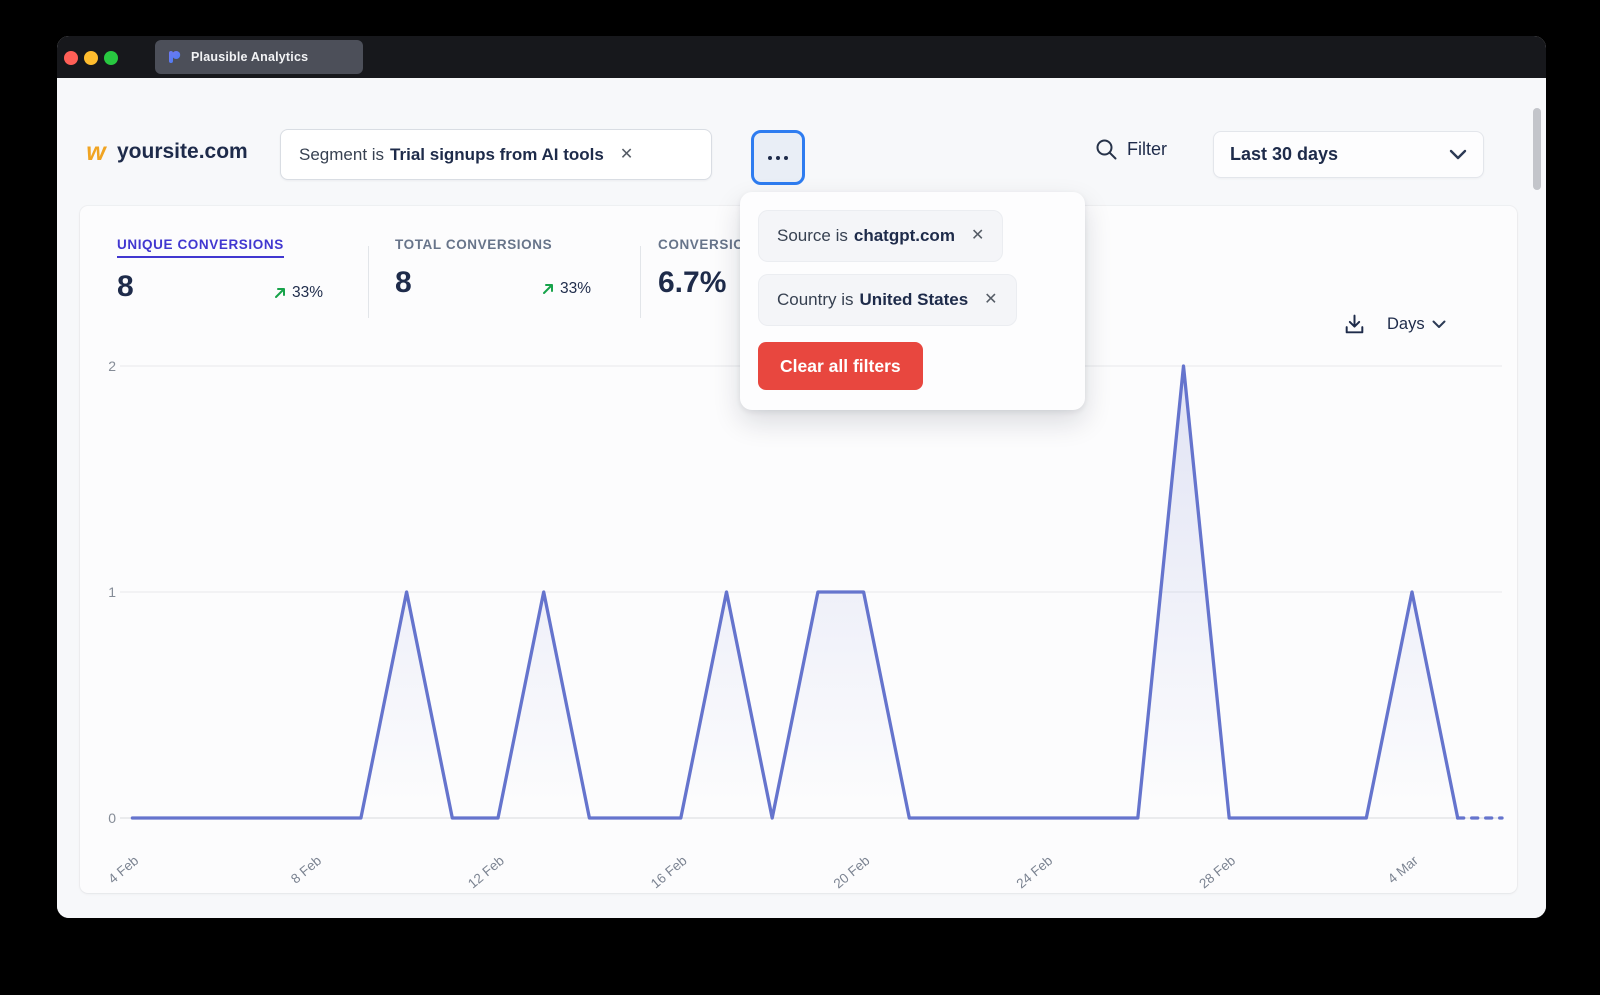  I want to click on ellipsis-icon, so click(770, 157).